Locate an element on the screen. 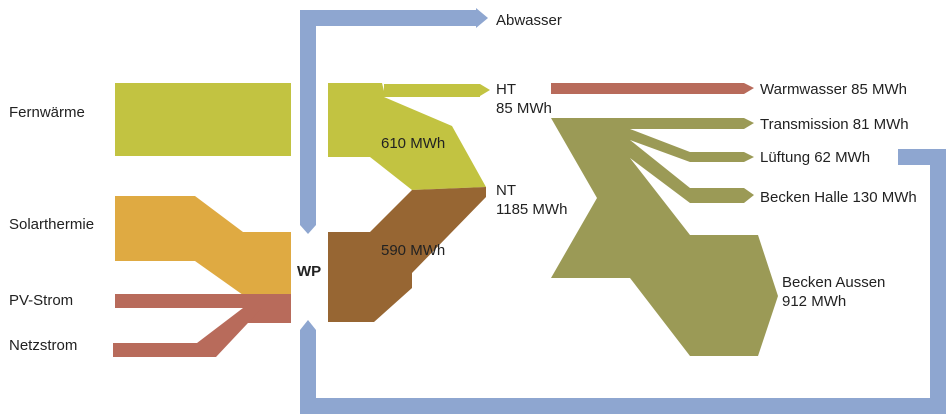 Image resolution: width=946 pixels, height=414 pixels. flow-value-wp: 590 MWh is located at coordinates (413, 250).